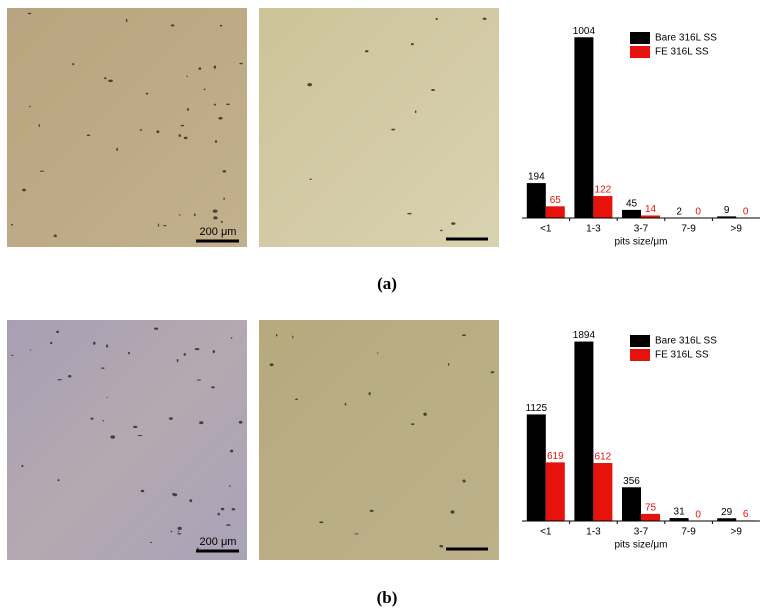 The image size is (775, 613). I want to click on data-label: 194, so click(536, 177).